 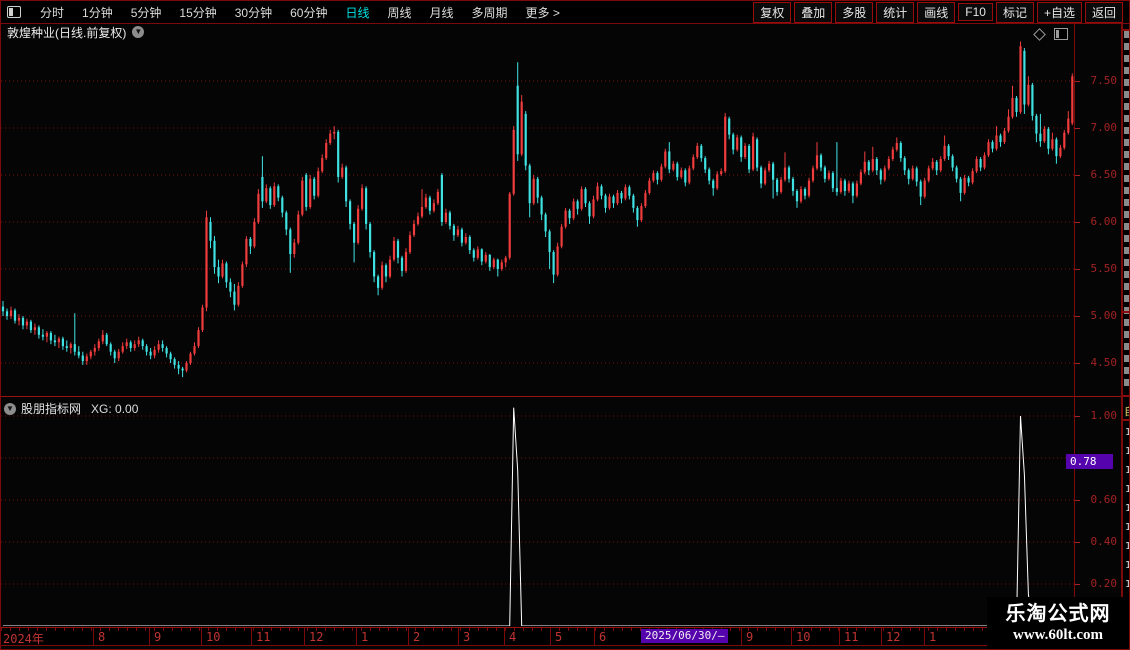 I want to click on period-tab-60分钟: 60分钟, so click(x=309, y=12).